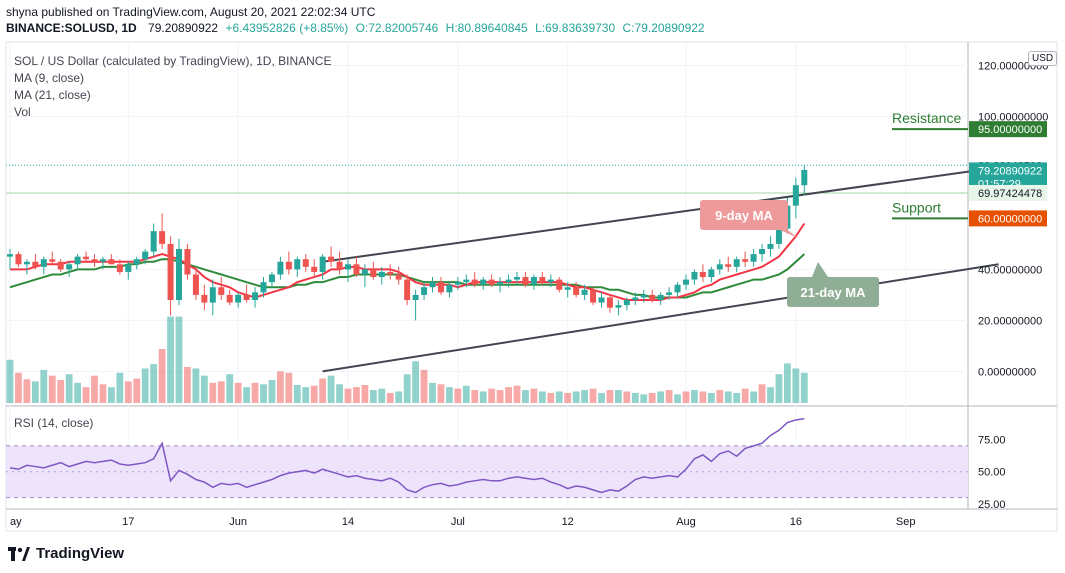 The height and width of the screenshot is (573, 1065). What do you see at coordinates (926, 118) in the screenshot?
I see `resistance-label: Resistance` at bounding box center [926, 118].